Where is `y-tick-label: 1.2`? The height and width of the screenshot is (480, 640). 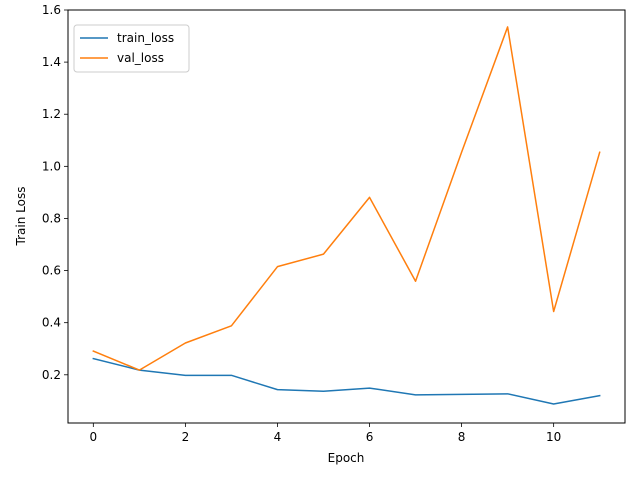
y-tick-label: 1.2 is located at coordinates (51, 114).